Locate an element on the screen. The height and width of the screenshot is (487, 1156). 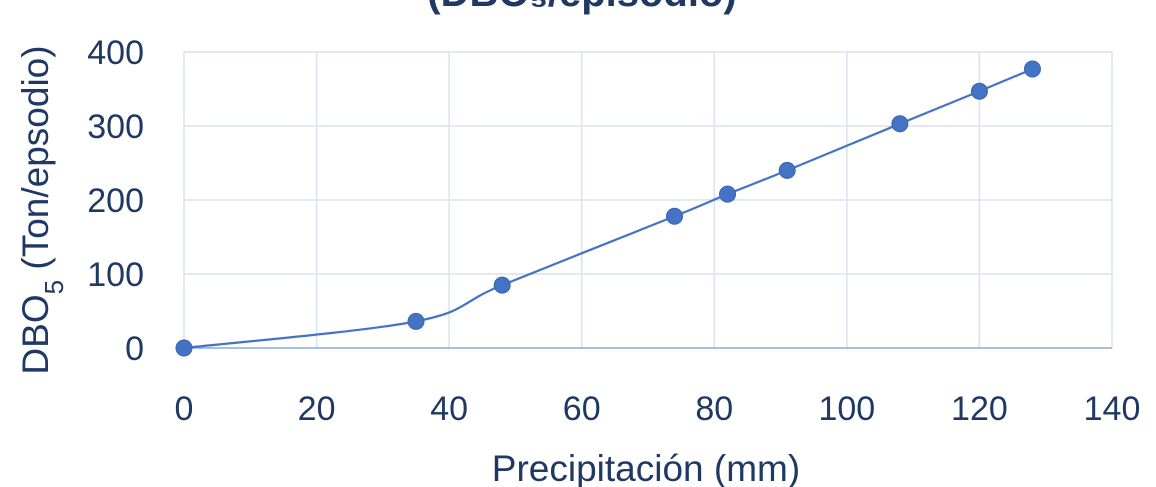
x-tick-label: 60 is located at coordinates (582, 409).